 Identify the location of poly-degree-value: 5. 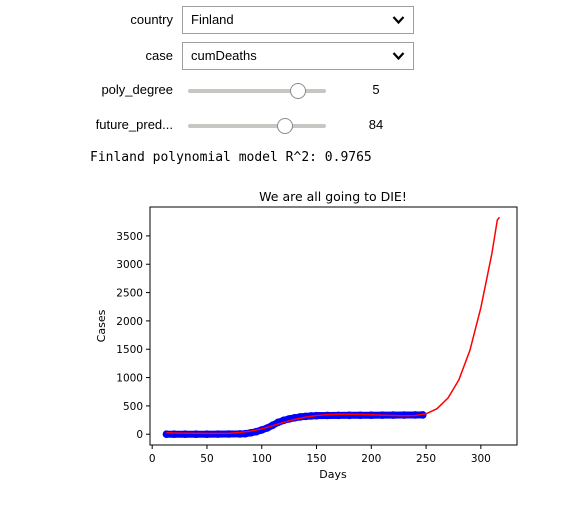
(376, 89).